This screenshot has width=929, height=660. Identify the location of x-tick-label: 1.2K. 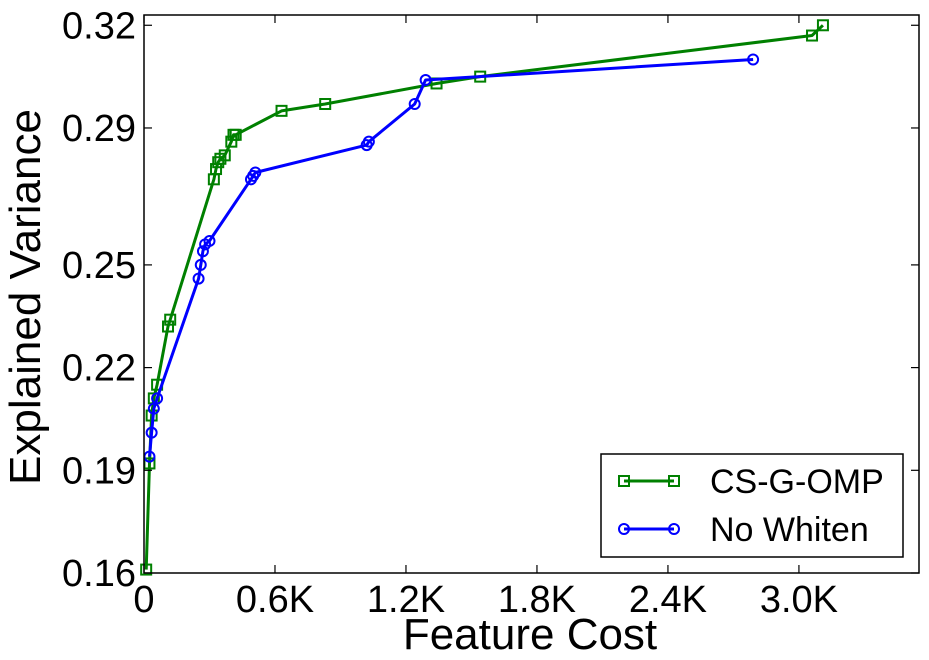
(406, 600).